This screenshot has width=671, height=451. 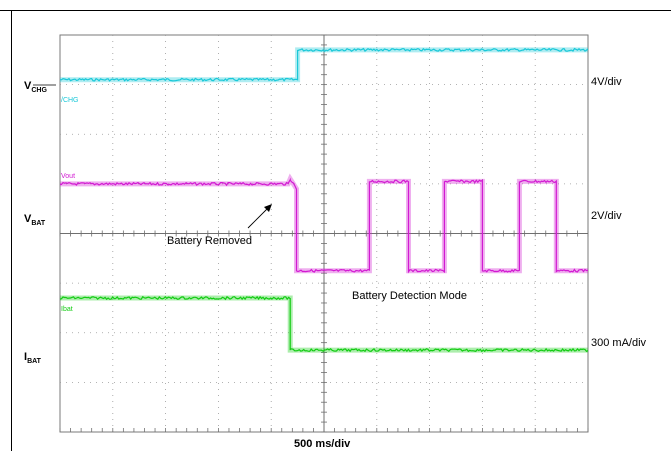 I want to click on trace-ibat, so click(x=324, y=324).